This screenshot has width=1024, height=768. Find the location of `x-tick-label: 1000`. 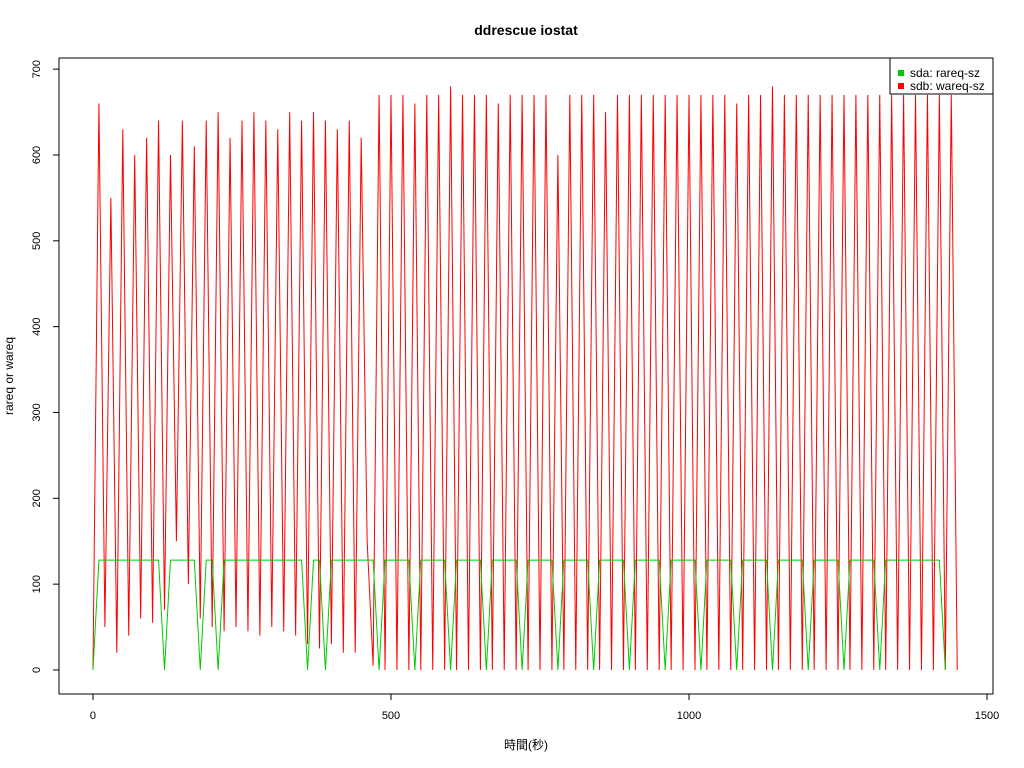

x-tick-label: 1000 is located at coordinates (689, 716).